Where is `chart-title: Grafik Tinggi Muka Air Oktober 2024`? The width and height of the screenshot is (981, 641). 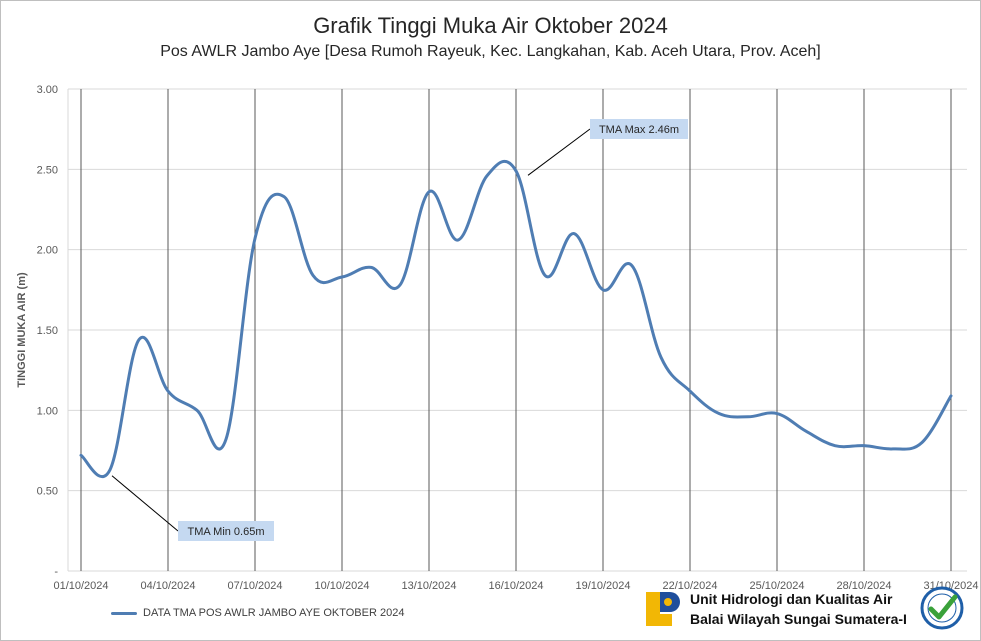
chart-title: Grafik Tinggi Muka Air Oktober 2024 is located at coordinates (490, 25).